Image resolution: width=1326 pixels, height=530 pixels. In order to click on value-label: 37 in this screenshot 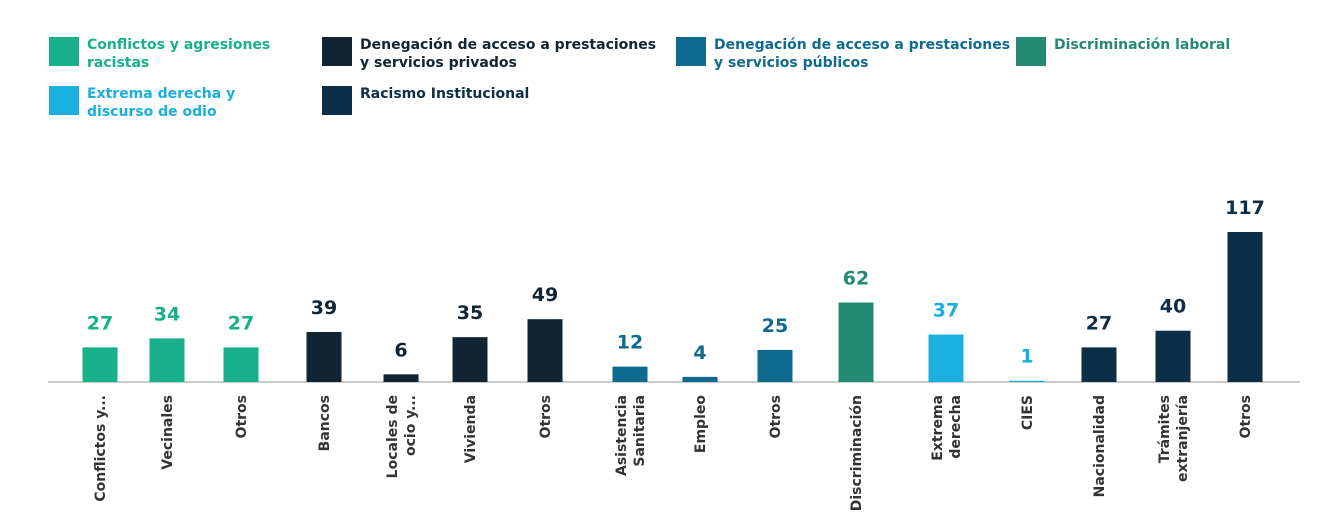, I will do `click(946, 311)`.